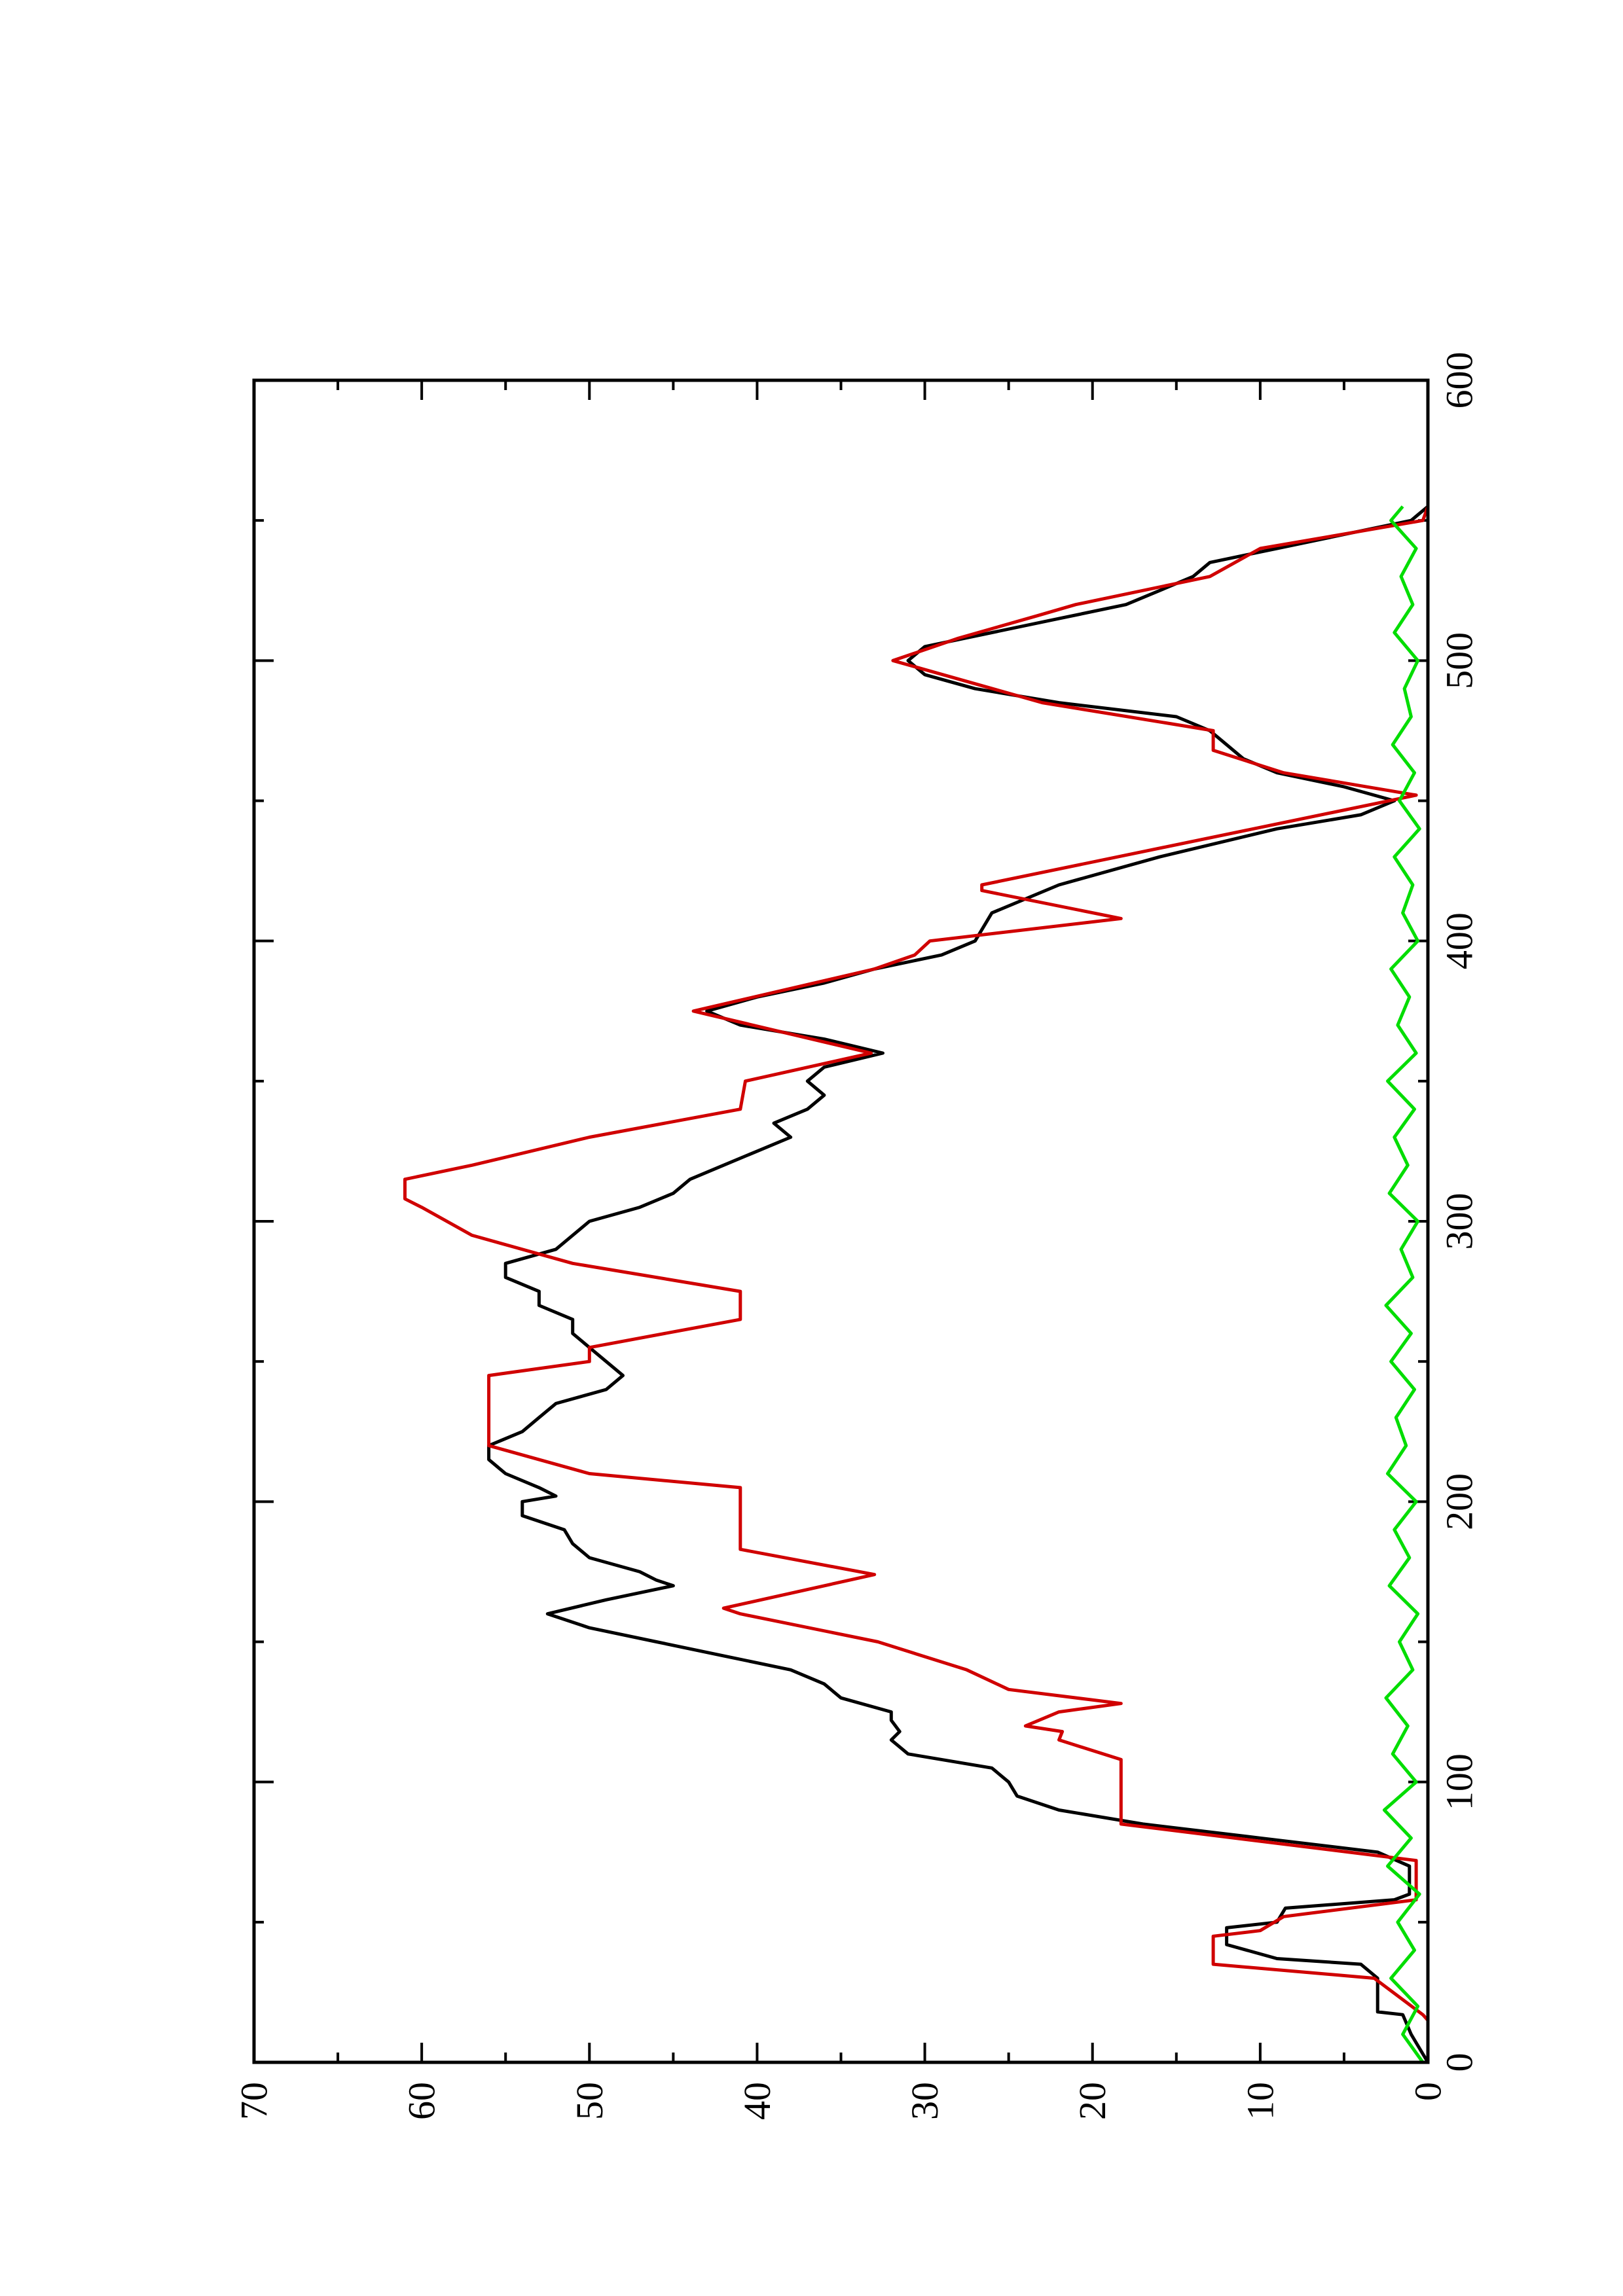 This screenshot has width=1623, height=2296. What do you see at coordinates (924, 2101) in the screenshot?
I see `y-tick-label: 30` at bounding box center [924, 2101].